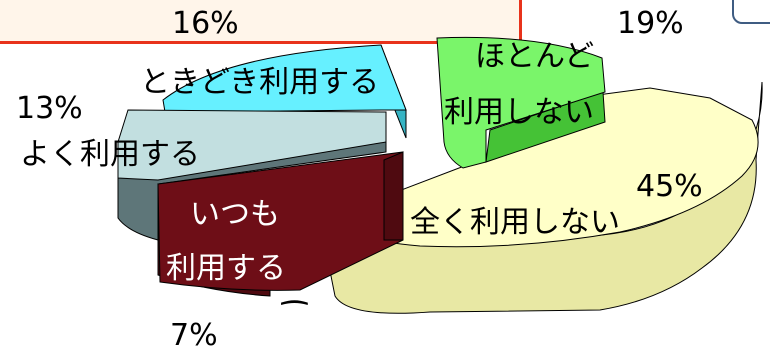 The image size is (770, 350). Describe the element at coordinates (235, 214) in the screenshot. I see `cat-label-itsumo-1: いつも` at that location.